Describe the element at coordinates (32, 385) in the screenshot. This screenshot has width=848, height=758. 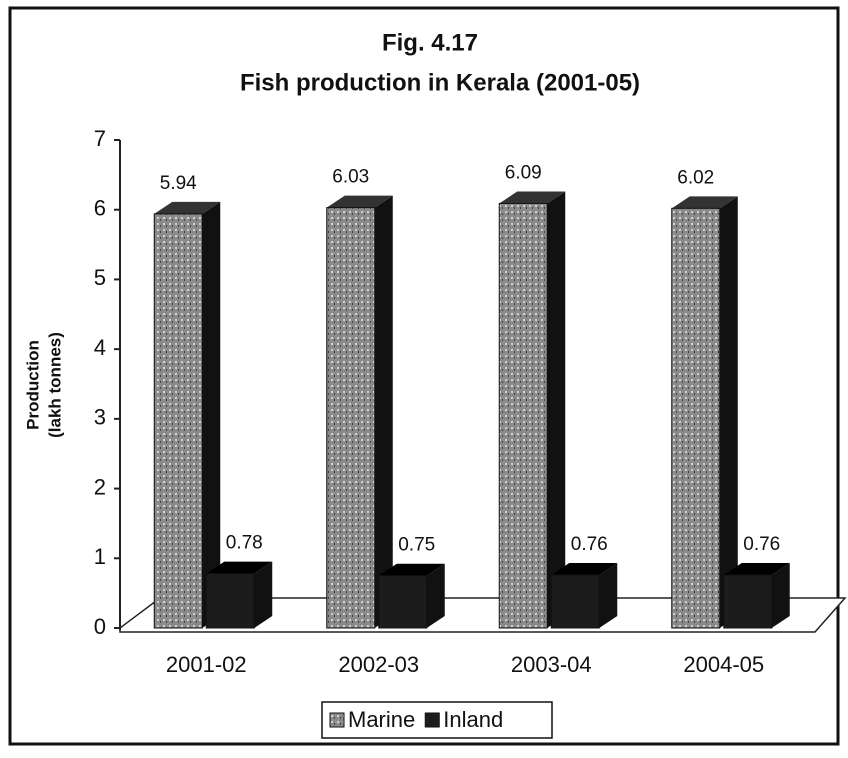
I see `y-axis-label: Production` at that location.